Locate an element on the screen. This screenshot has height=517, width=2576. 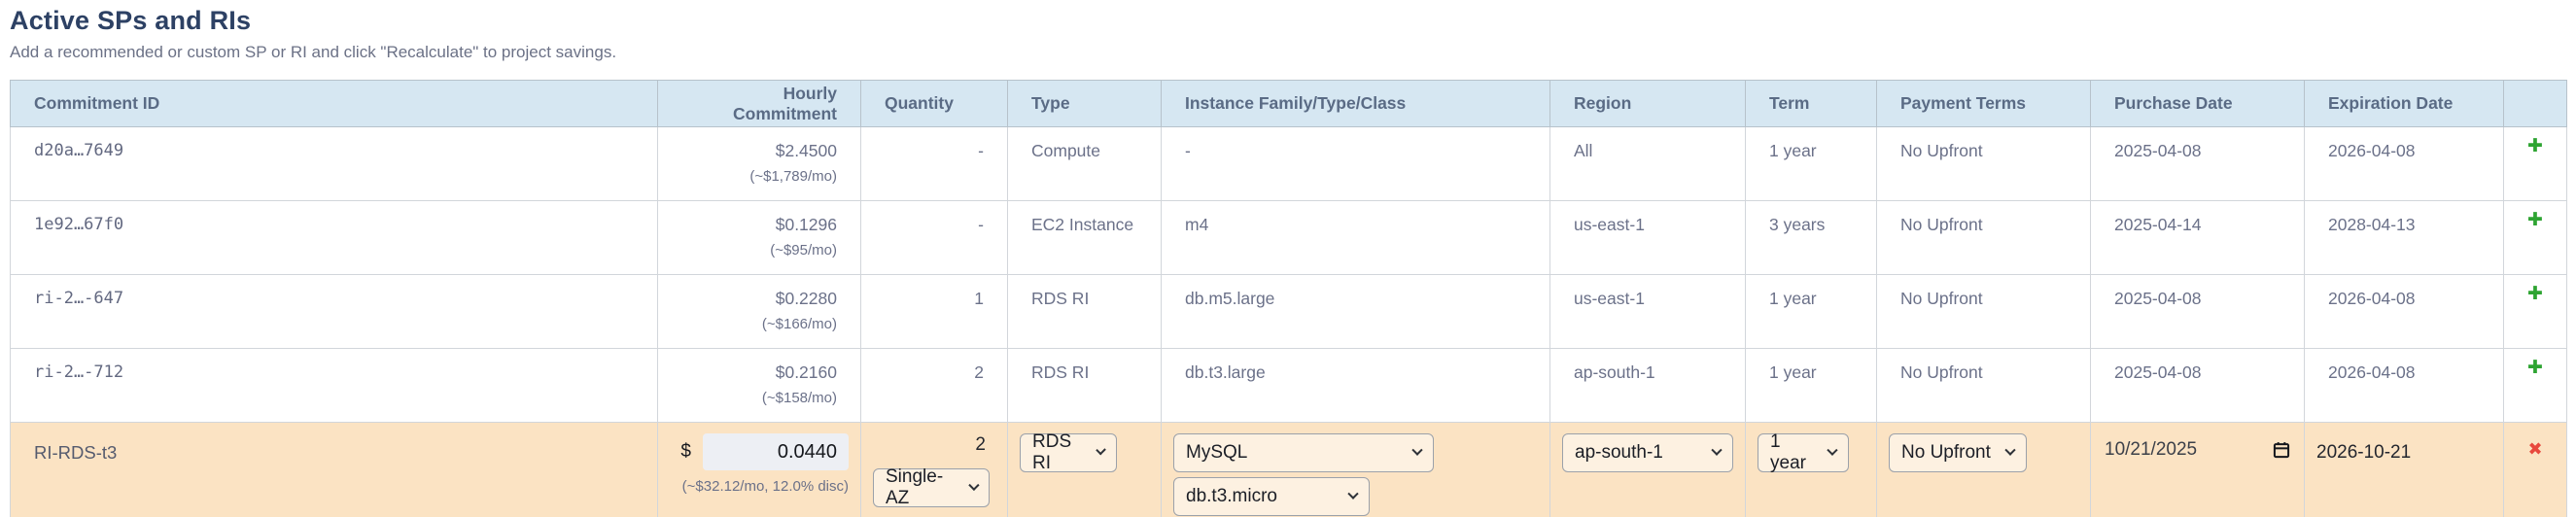
engine-select: MySQL is located at coordinates (1303, 452).